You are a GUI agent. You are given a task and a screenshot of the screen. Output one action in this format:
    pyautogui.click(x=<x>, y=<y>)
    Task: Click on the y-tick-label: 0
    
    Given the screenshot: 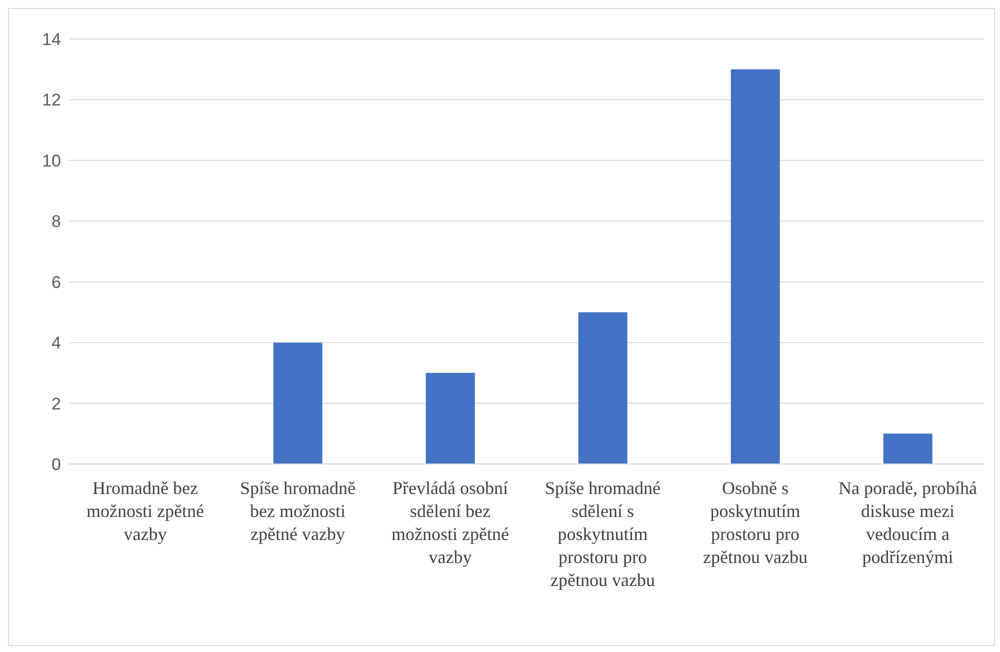 What is the action you would take?
    pyautogui.click(x=56, y=464)
    